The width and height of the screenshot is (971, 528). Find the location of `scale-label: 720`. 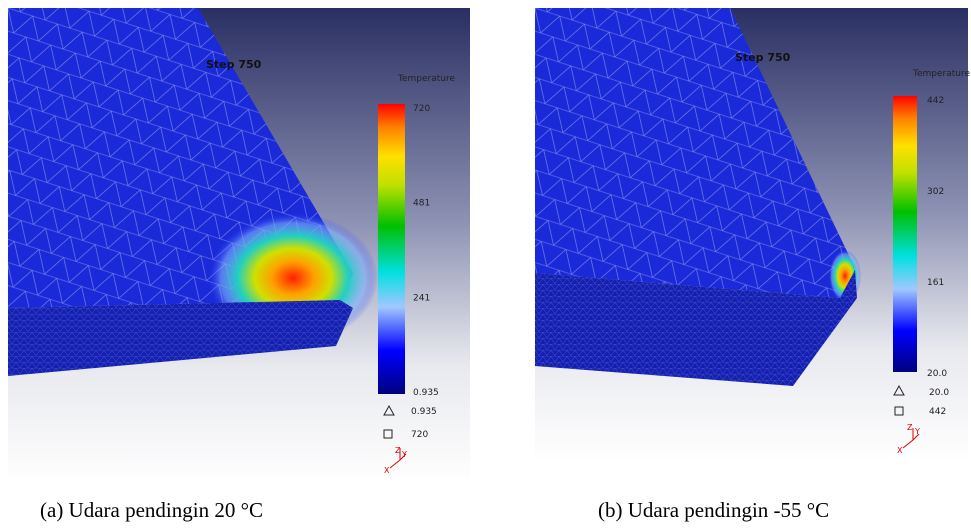

scale-label: 720 is located at coordinates (421, 109).